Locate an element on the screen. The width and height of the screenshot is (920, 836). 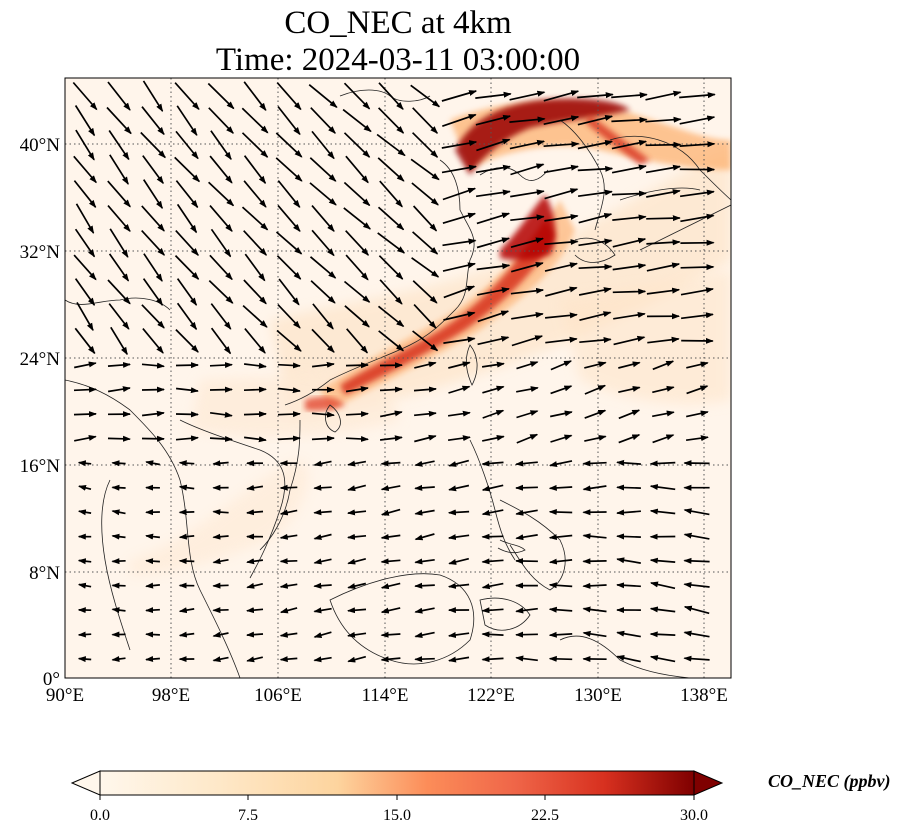
lon-tick-label: 130°E is located at coordinates (598, 695).